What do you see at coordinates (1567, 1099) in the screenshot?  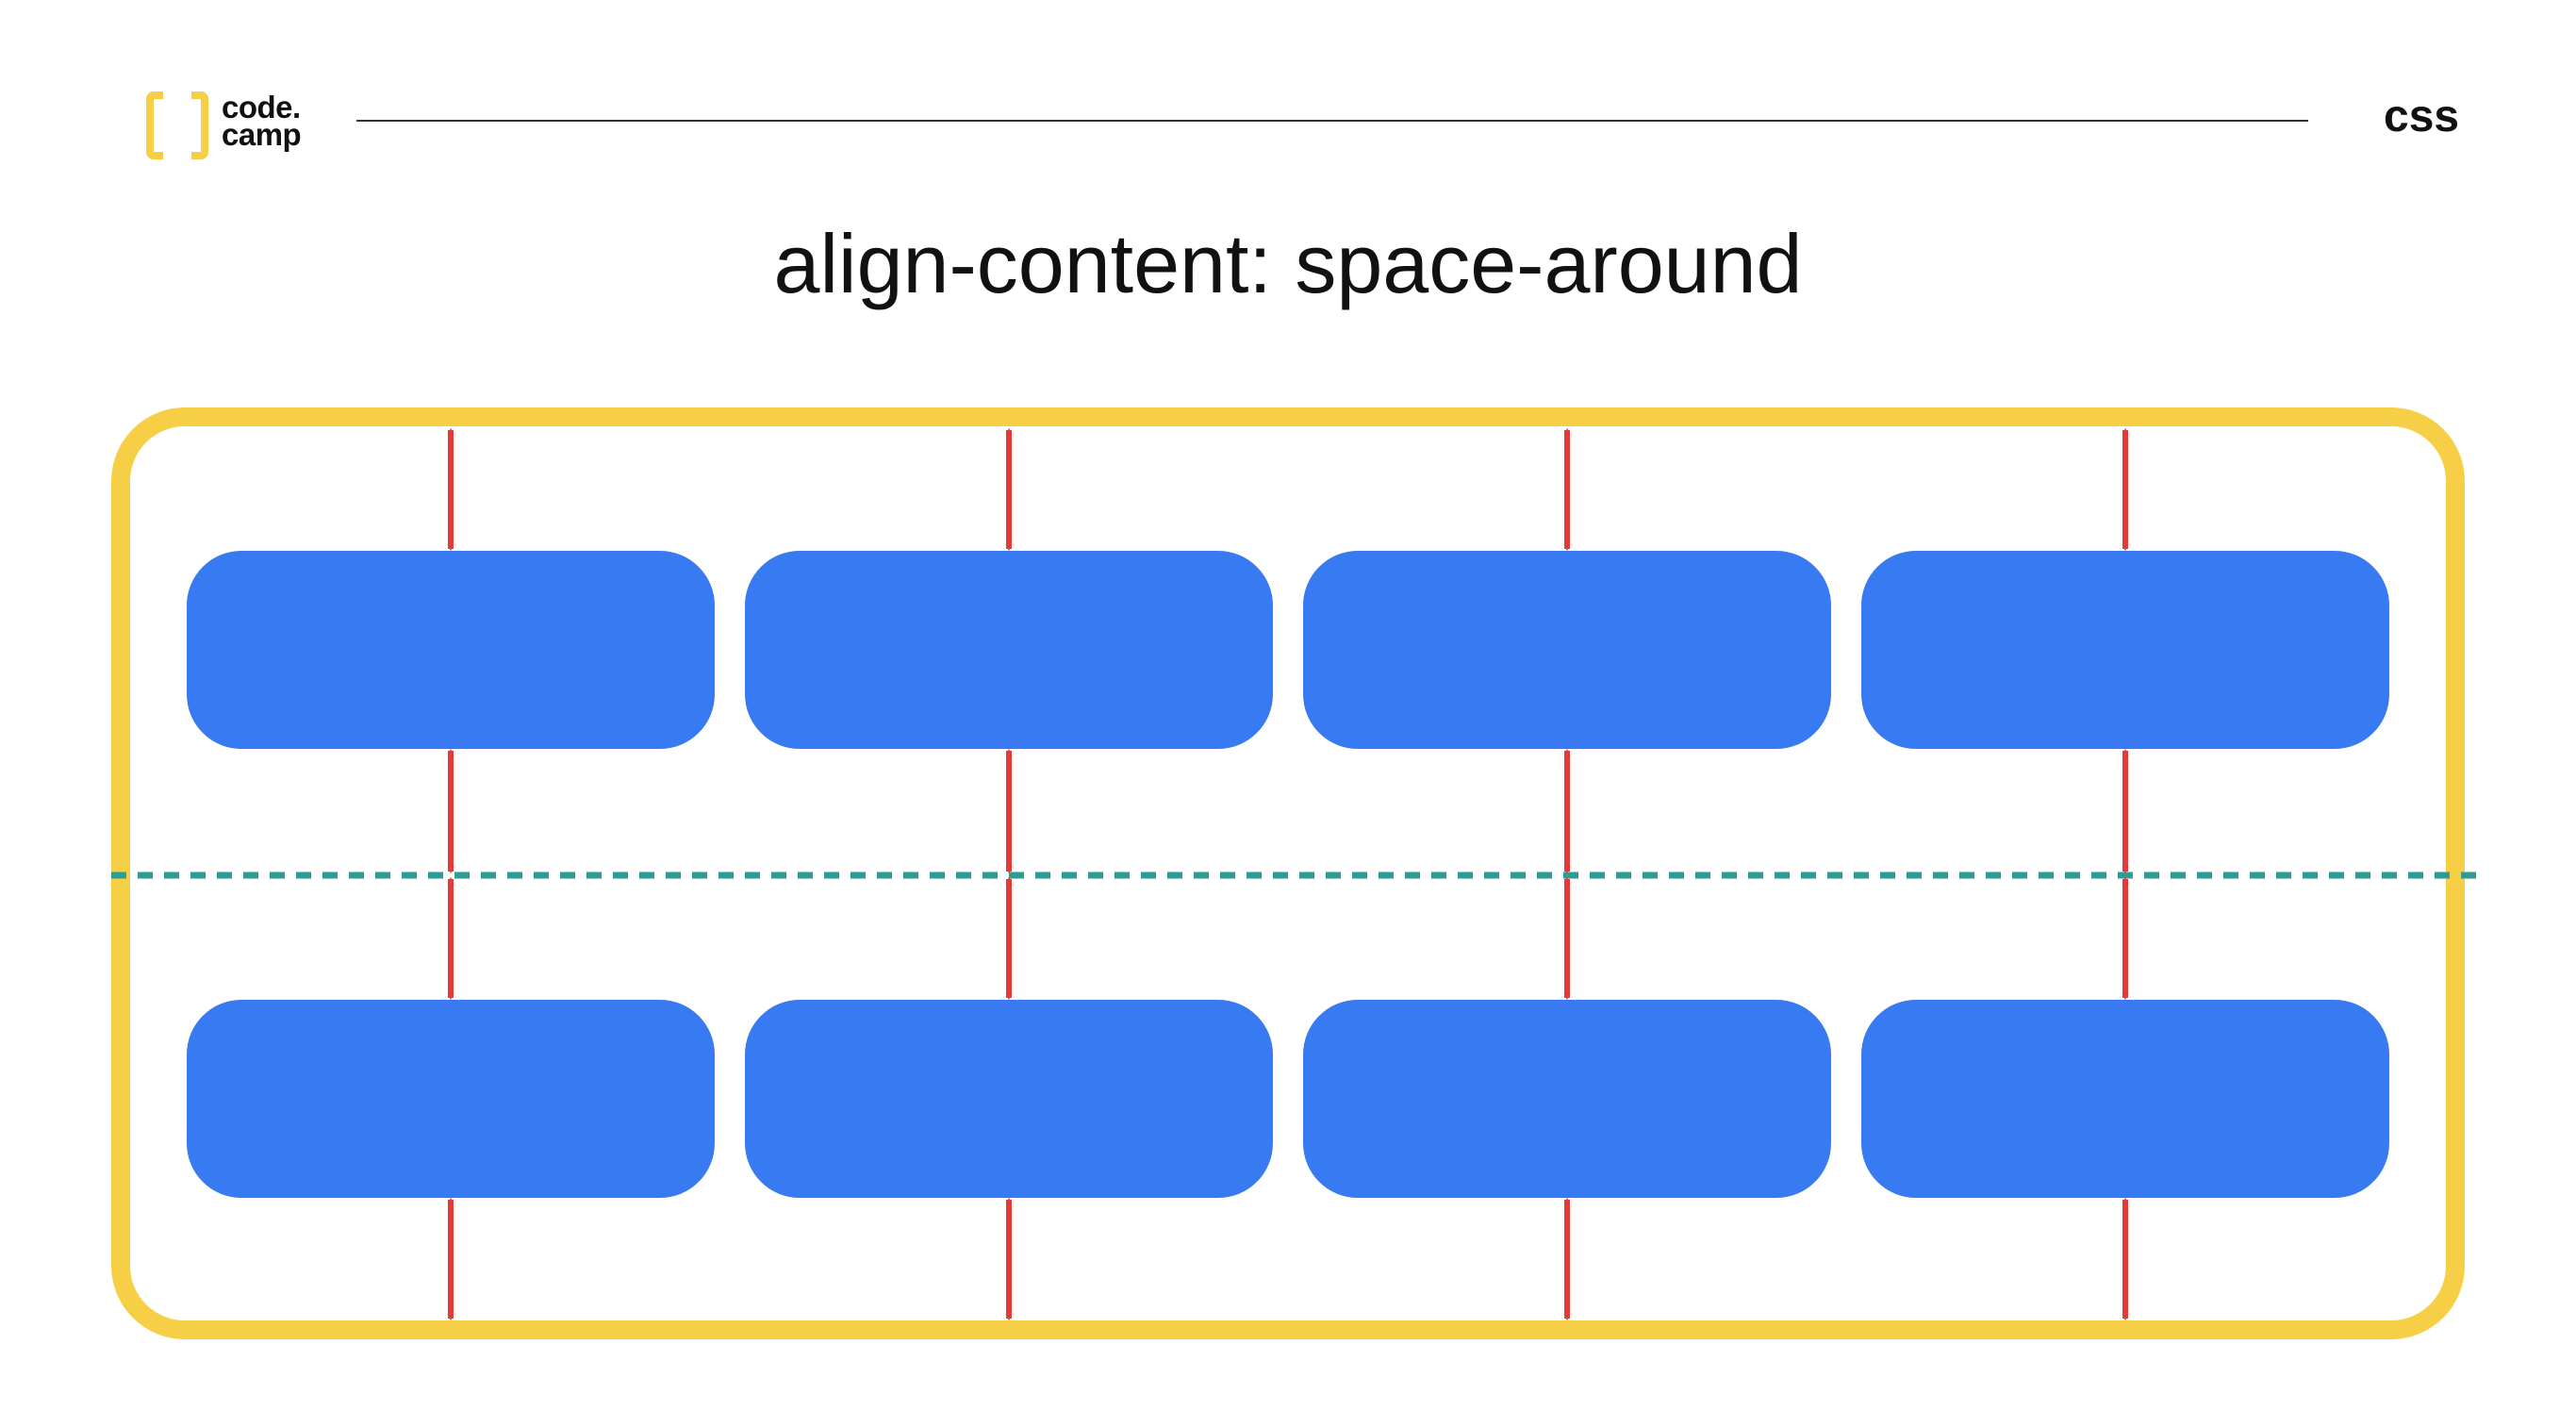 I see `flex-item-row2-col3` at bounding box center [1567, 1099].